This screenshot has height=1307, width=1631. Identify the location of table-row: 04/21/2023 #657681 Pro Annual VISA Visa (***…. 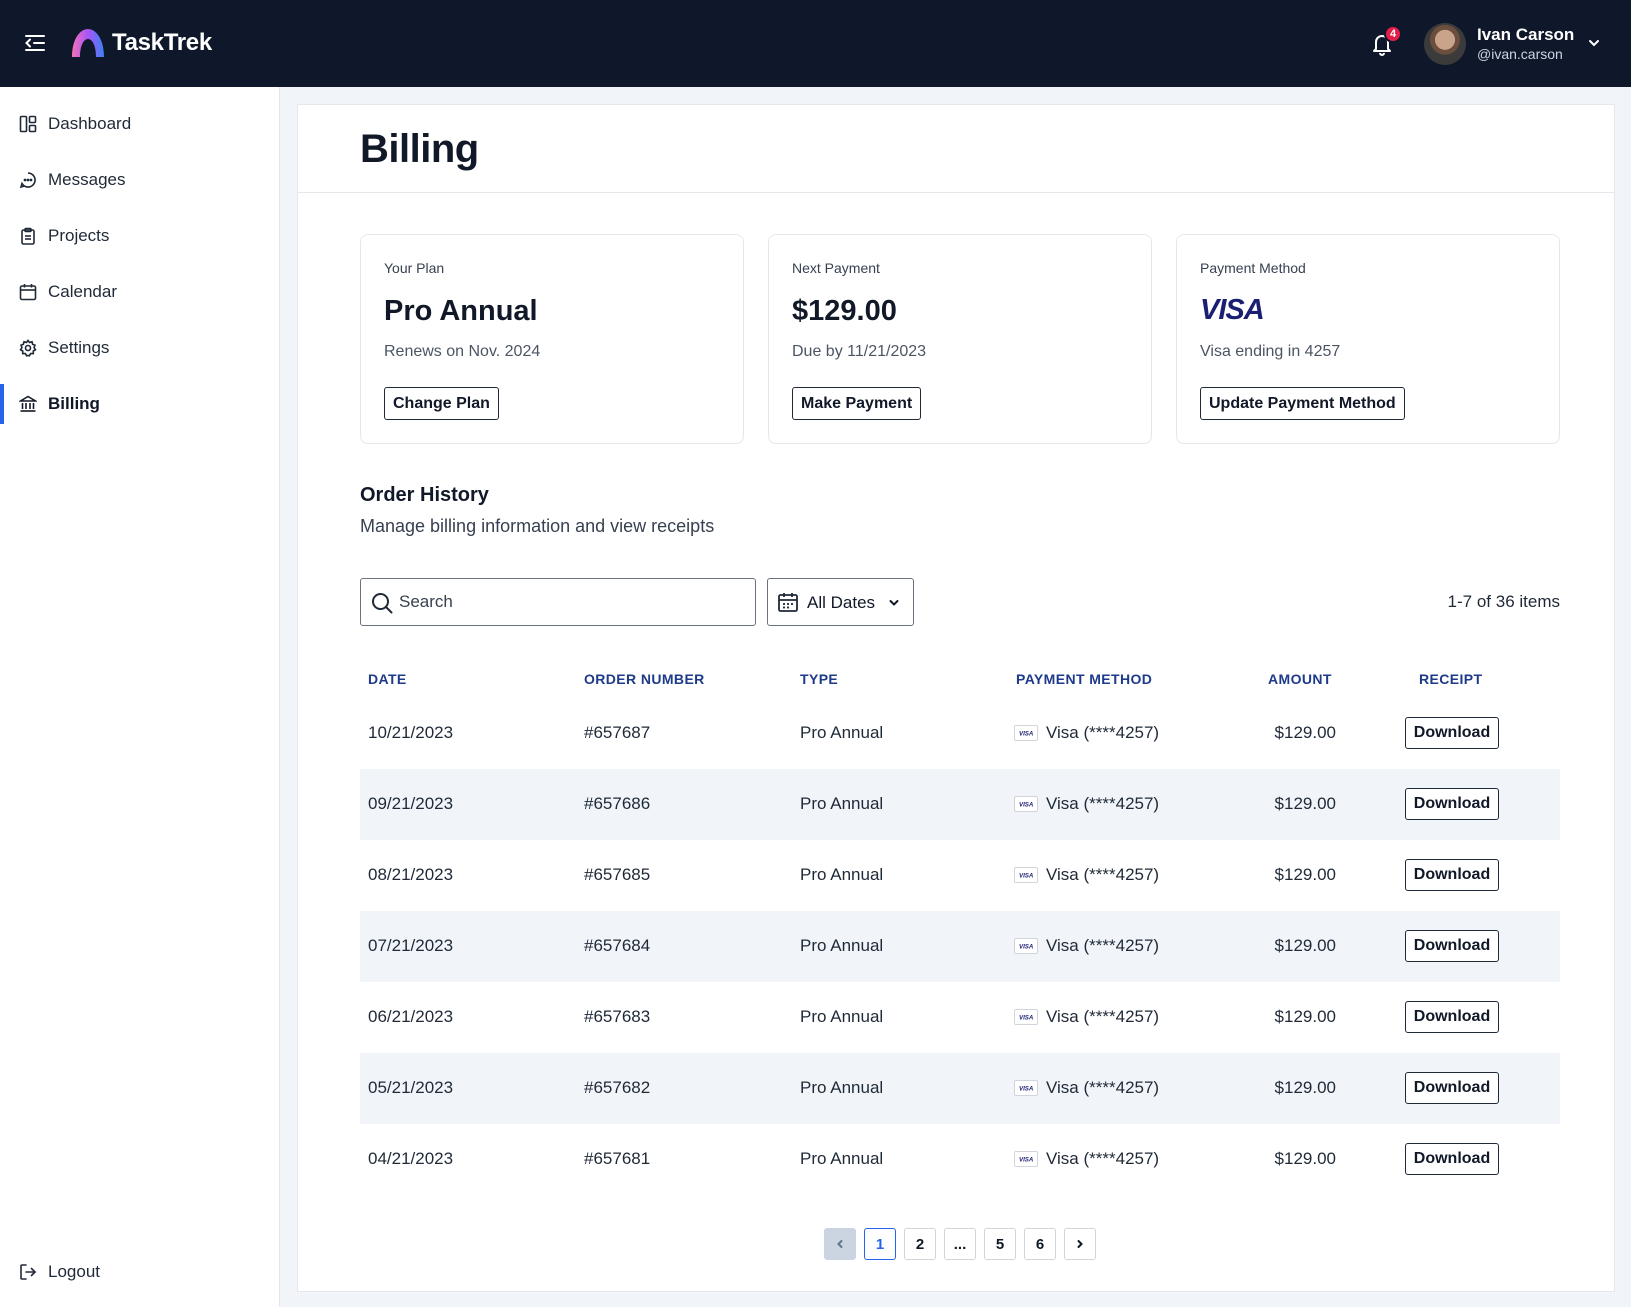
(960, 1159).